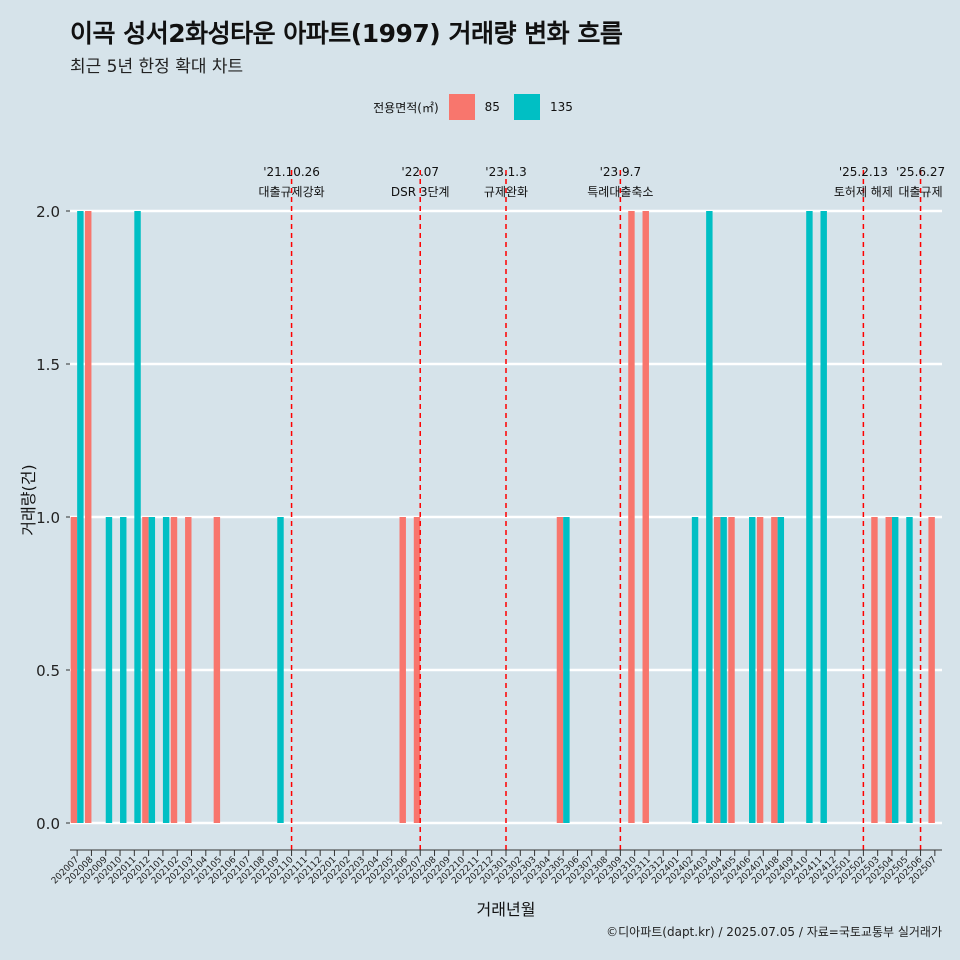  What do you see at coordinates (480, 107) in the screenshot?
I see `legend: 전용면적(㎡) 85 135` at bounding box center [480, 107].